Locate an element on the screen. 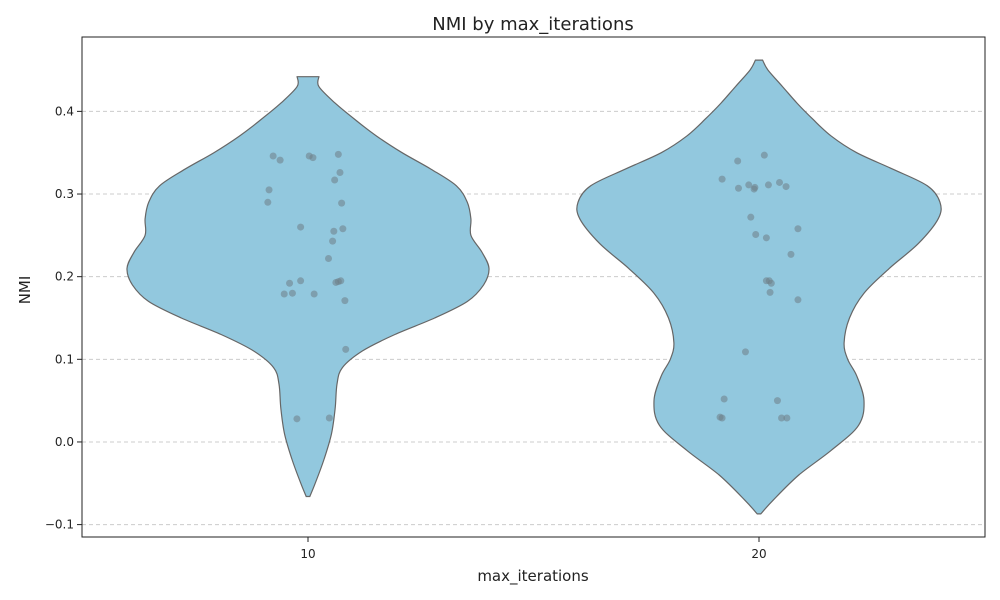 Image resolution: width=1000 pixels, height=600 pixels. y-tick-label: 0.3 is located at coordinates (64, 194).